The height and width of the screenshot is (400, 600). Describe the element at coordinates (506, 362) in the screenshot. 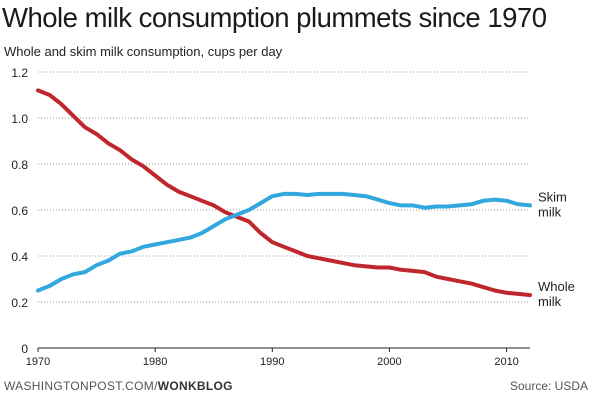

I see `x-tick-label: 2010` at that location.